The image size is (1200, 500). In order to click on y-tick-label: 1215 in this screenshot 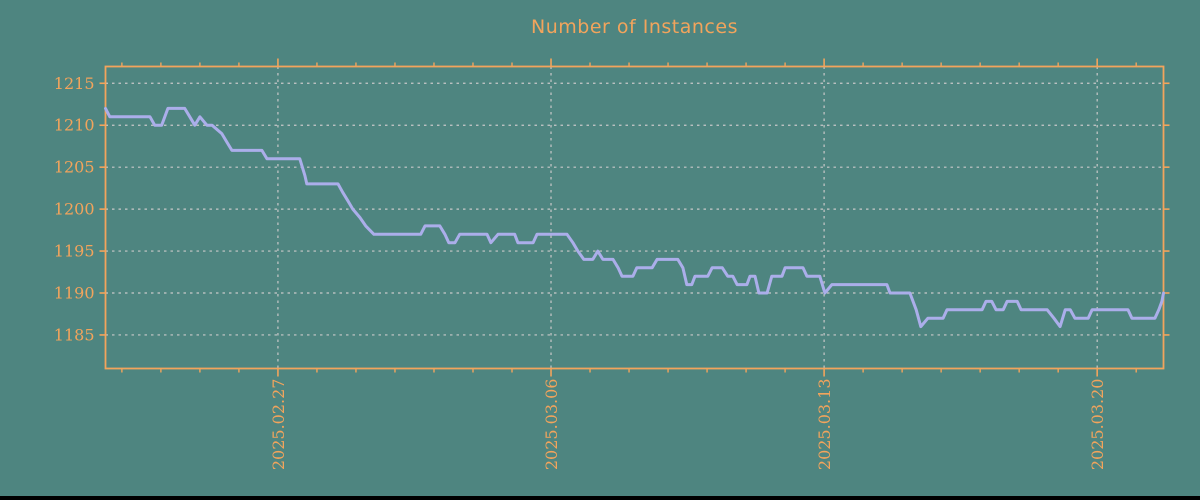, I will do `click(74, 83)`.